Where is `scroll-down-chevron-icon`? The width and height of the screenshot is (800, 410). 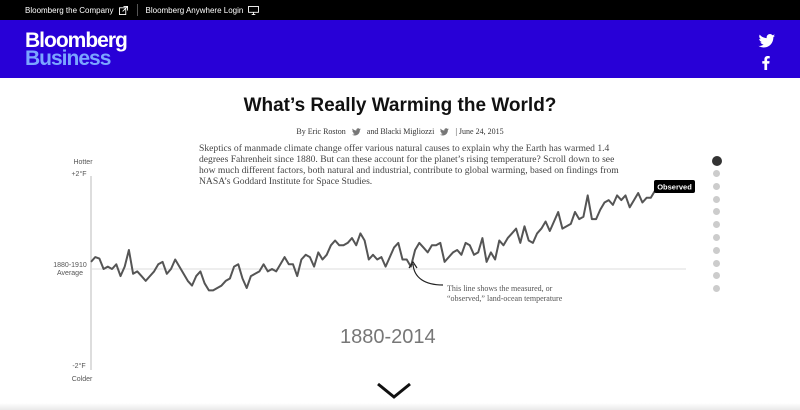
scroll-down-chevron-icon is located at coordinates (394, 393).